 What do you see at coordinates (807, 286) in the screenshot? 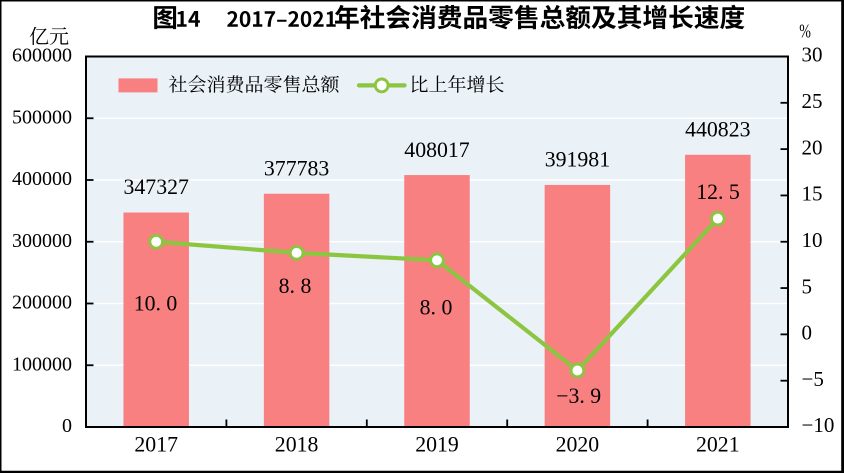
I see `svg-text: 5` at bounding box center [807, 286].